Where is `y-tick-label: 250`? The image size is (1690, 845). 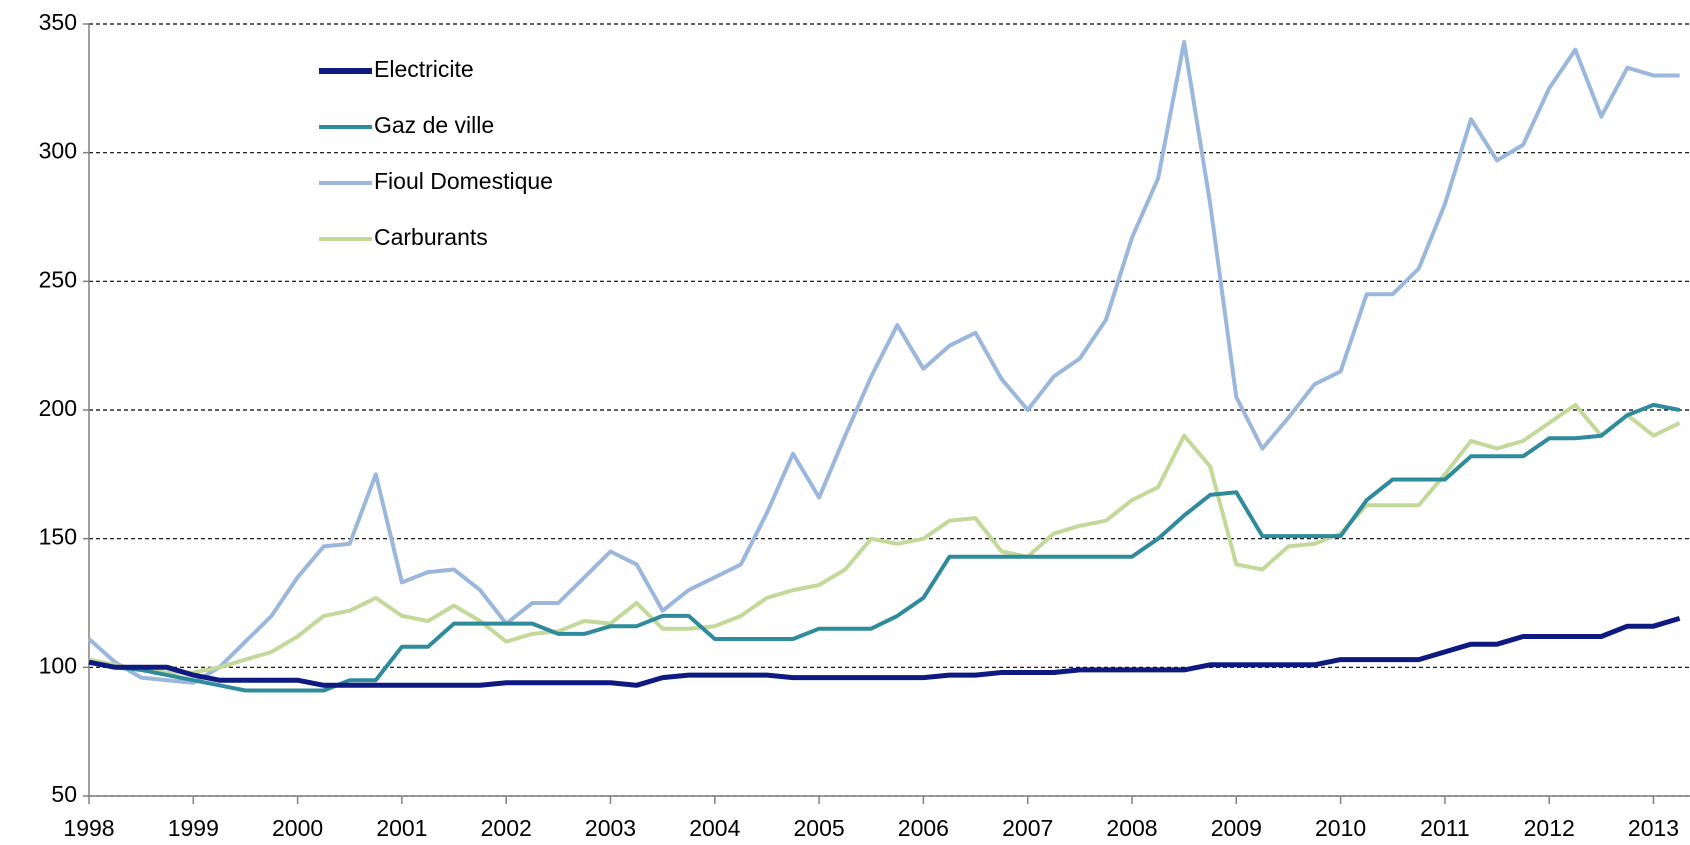
y-tick-label: 250 is located at coordinates (58, 279).